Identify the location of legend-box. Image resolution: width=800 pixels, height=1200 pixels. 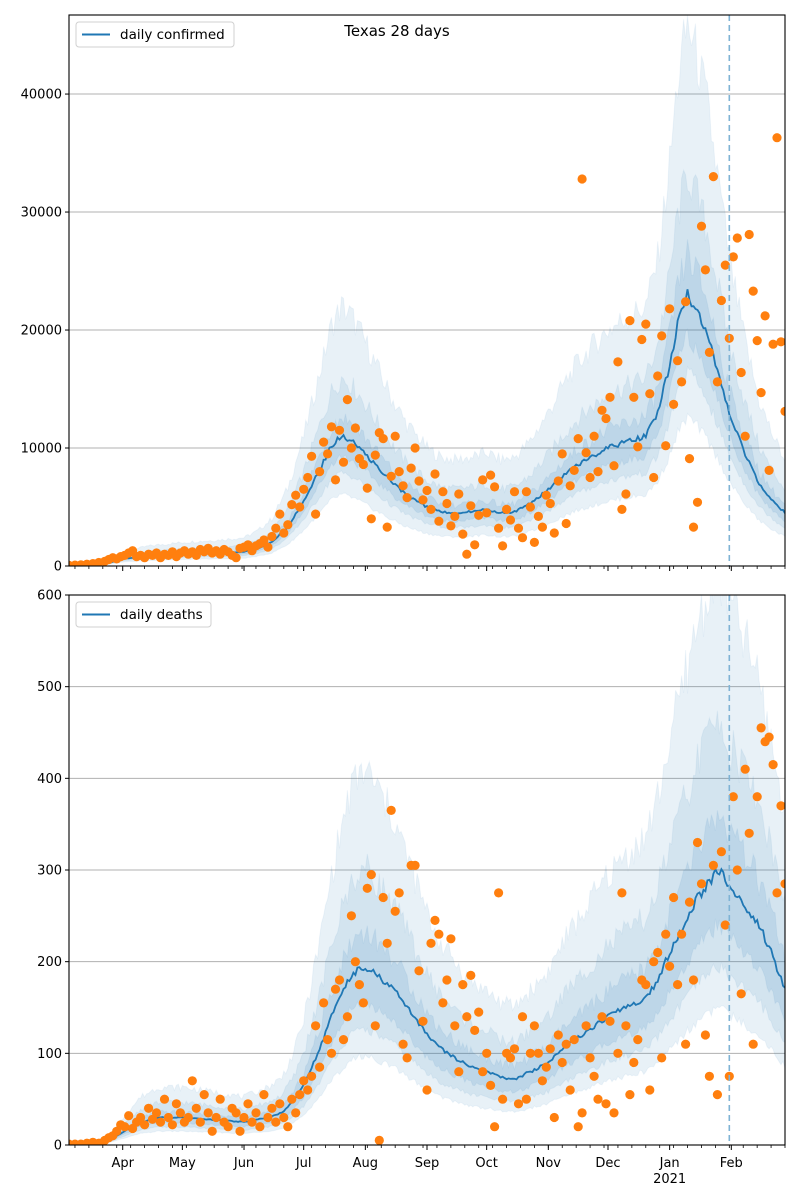
(155, 34).